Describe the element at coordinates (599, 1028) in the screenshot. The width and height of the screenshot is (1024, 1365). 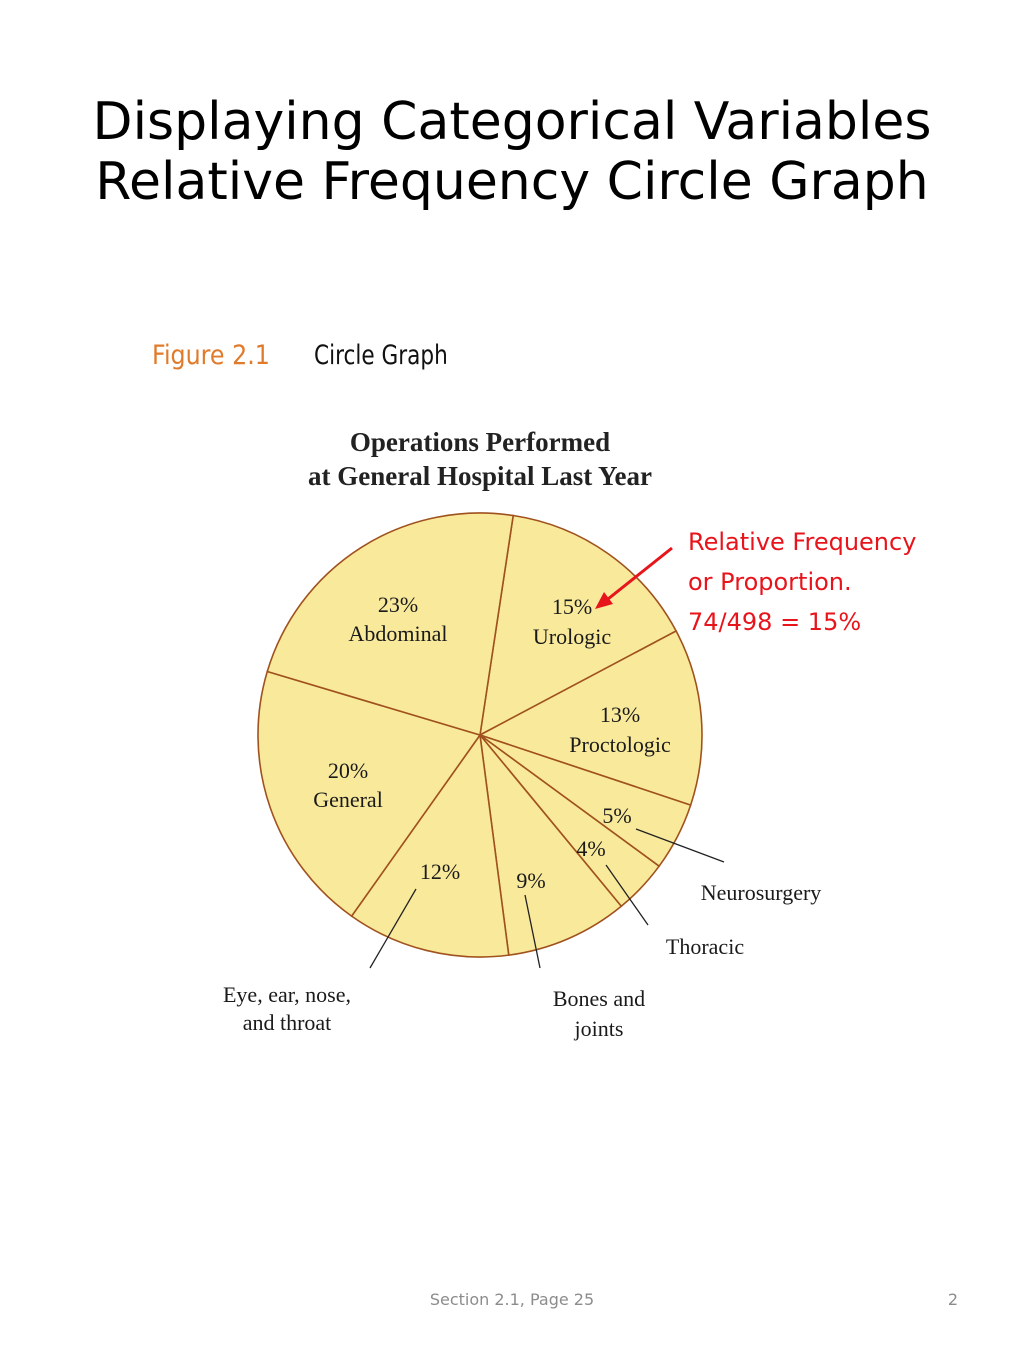
I see `label-bones-line2: joints` at that location.